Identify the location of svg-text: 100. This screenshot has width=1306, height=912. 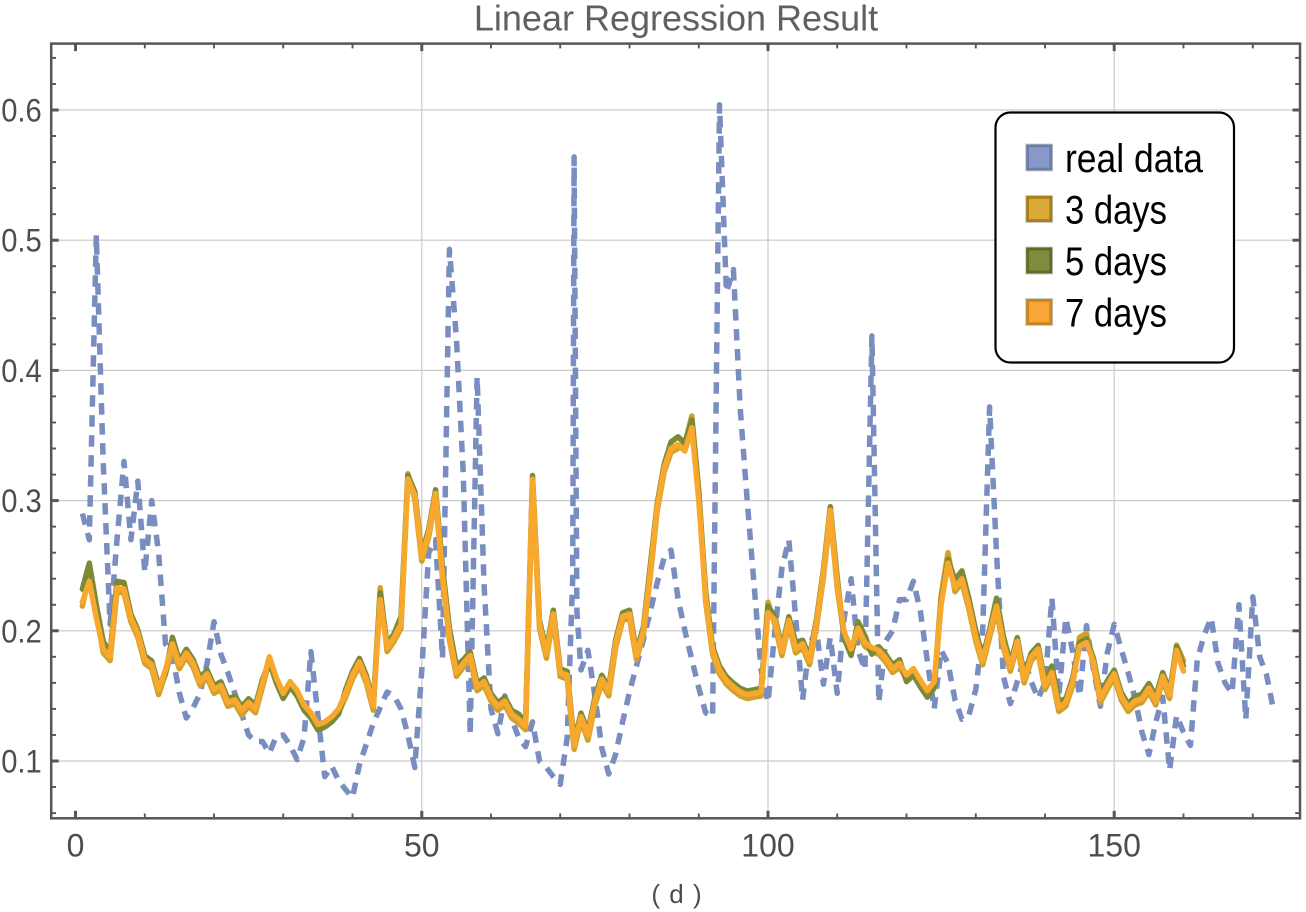
(767, 846).